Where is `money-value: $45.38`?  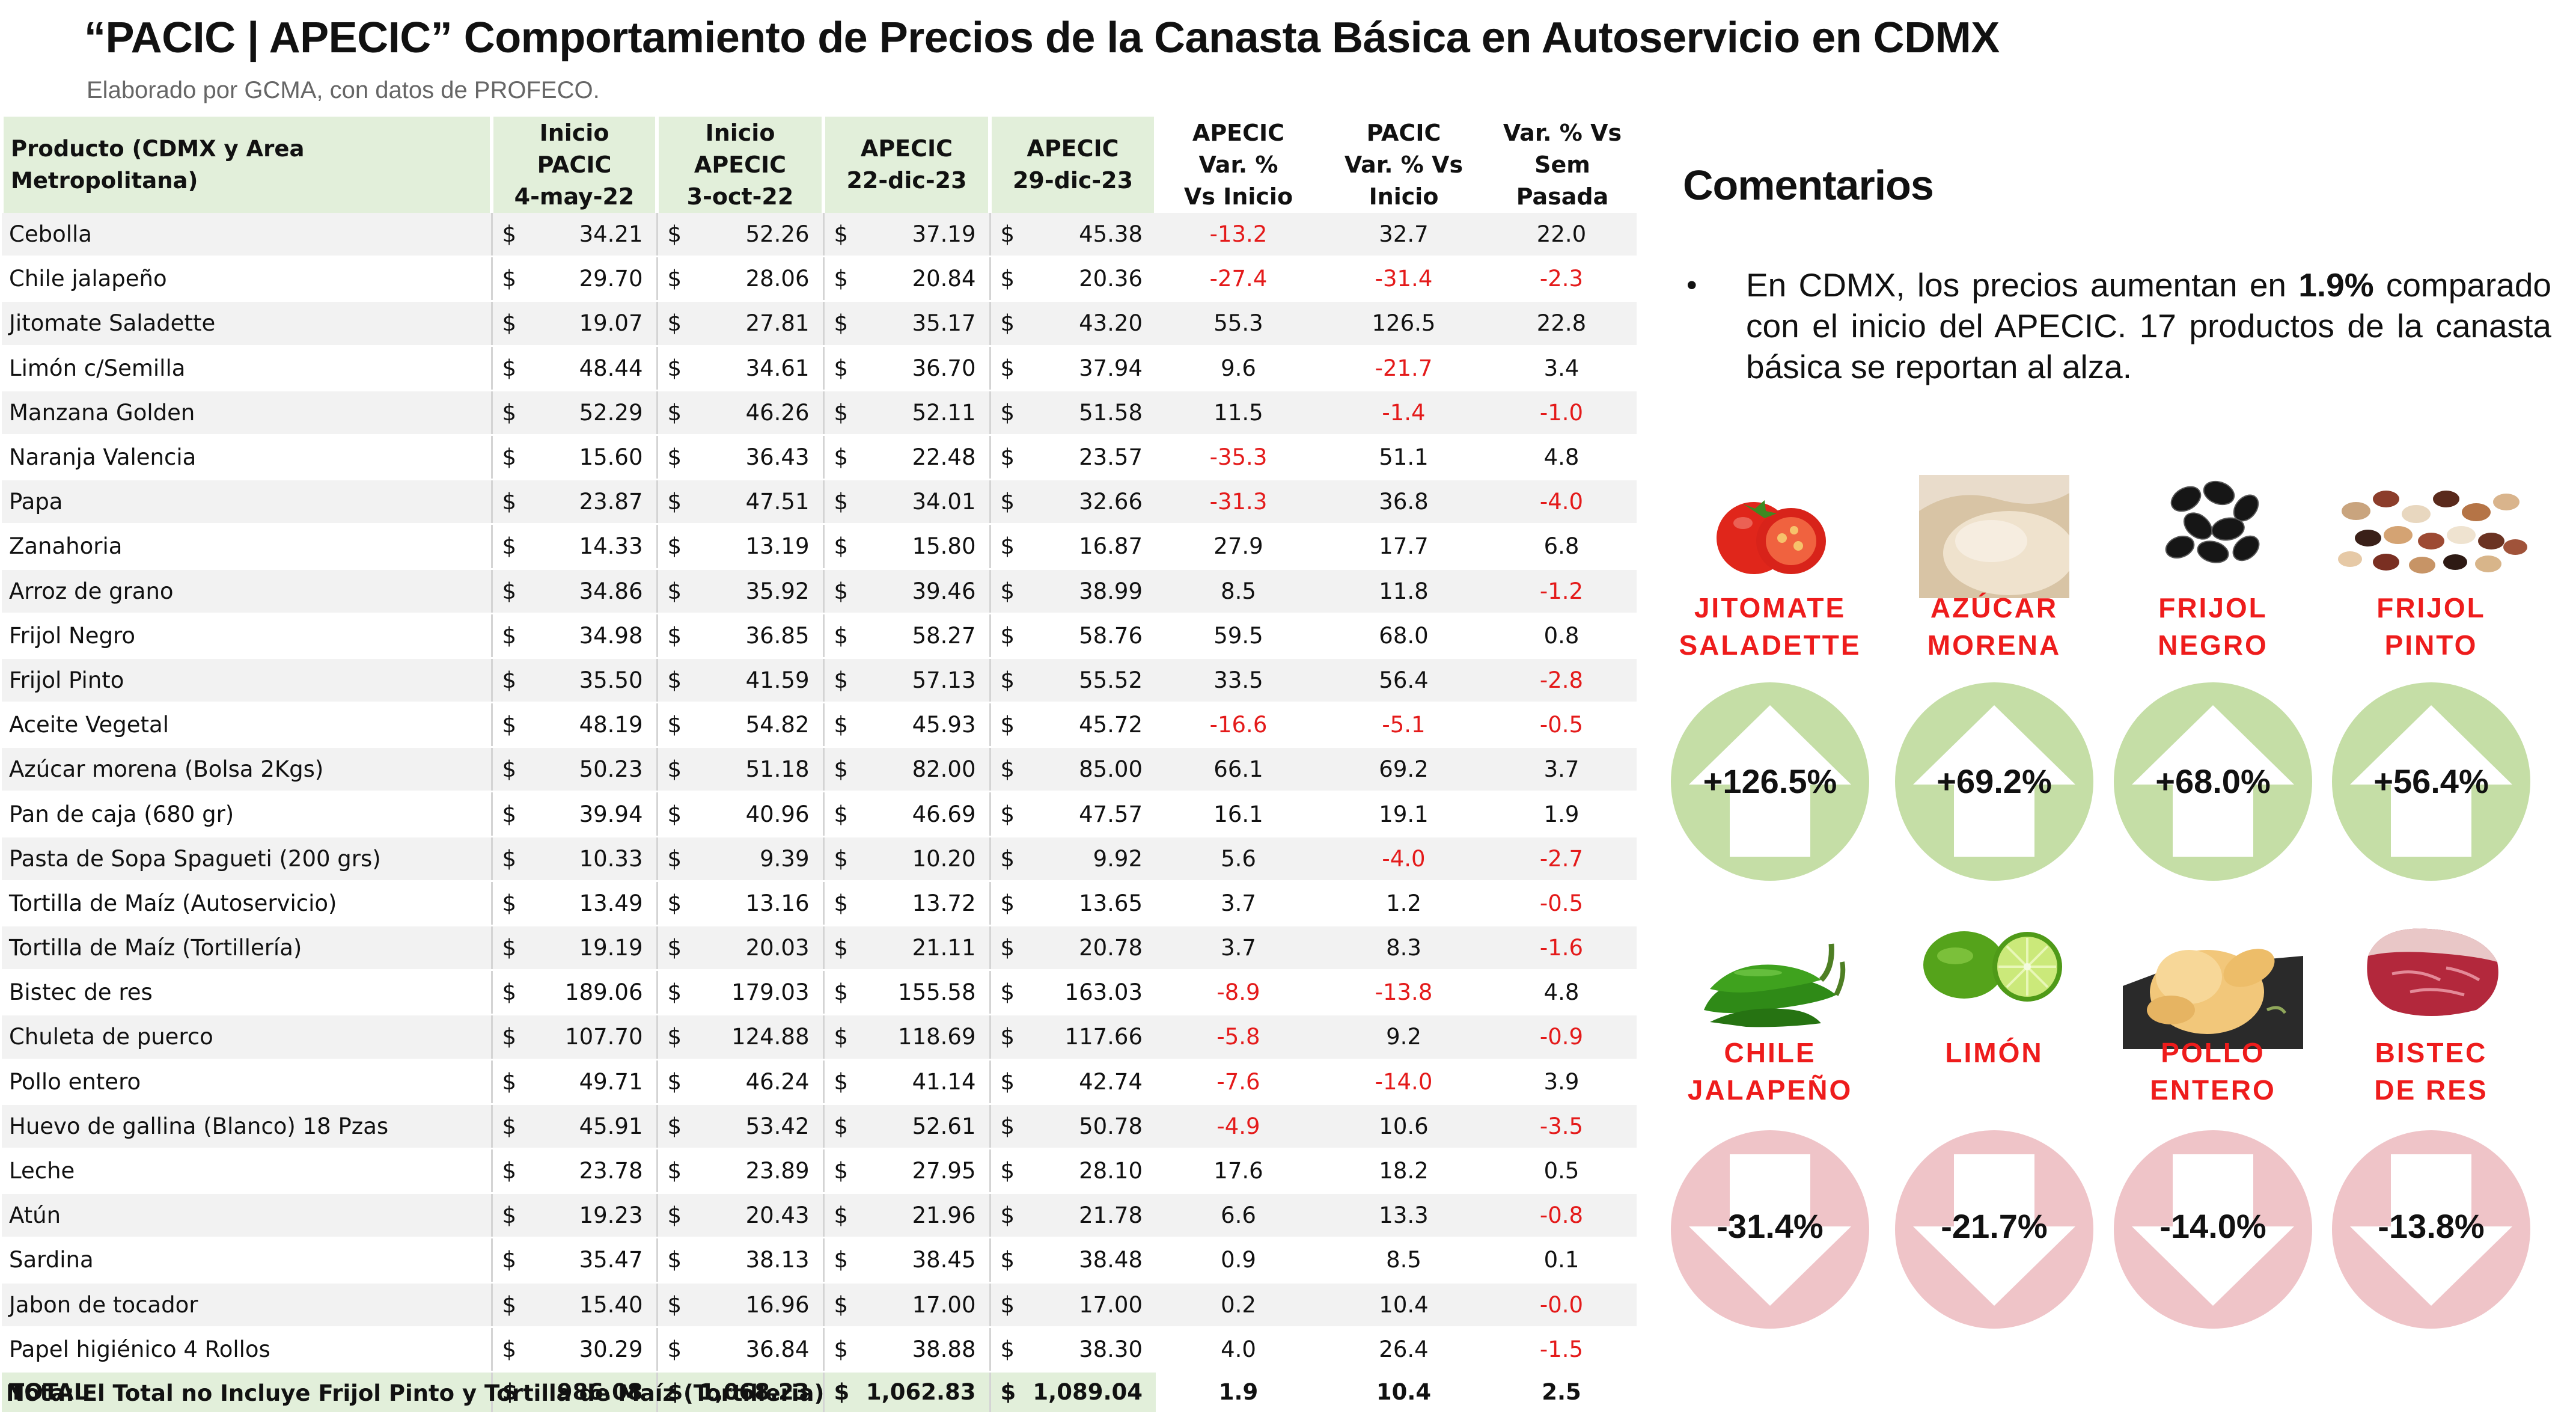 money-value: $45.38 is located at coordinates (1073, 234).